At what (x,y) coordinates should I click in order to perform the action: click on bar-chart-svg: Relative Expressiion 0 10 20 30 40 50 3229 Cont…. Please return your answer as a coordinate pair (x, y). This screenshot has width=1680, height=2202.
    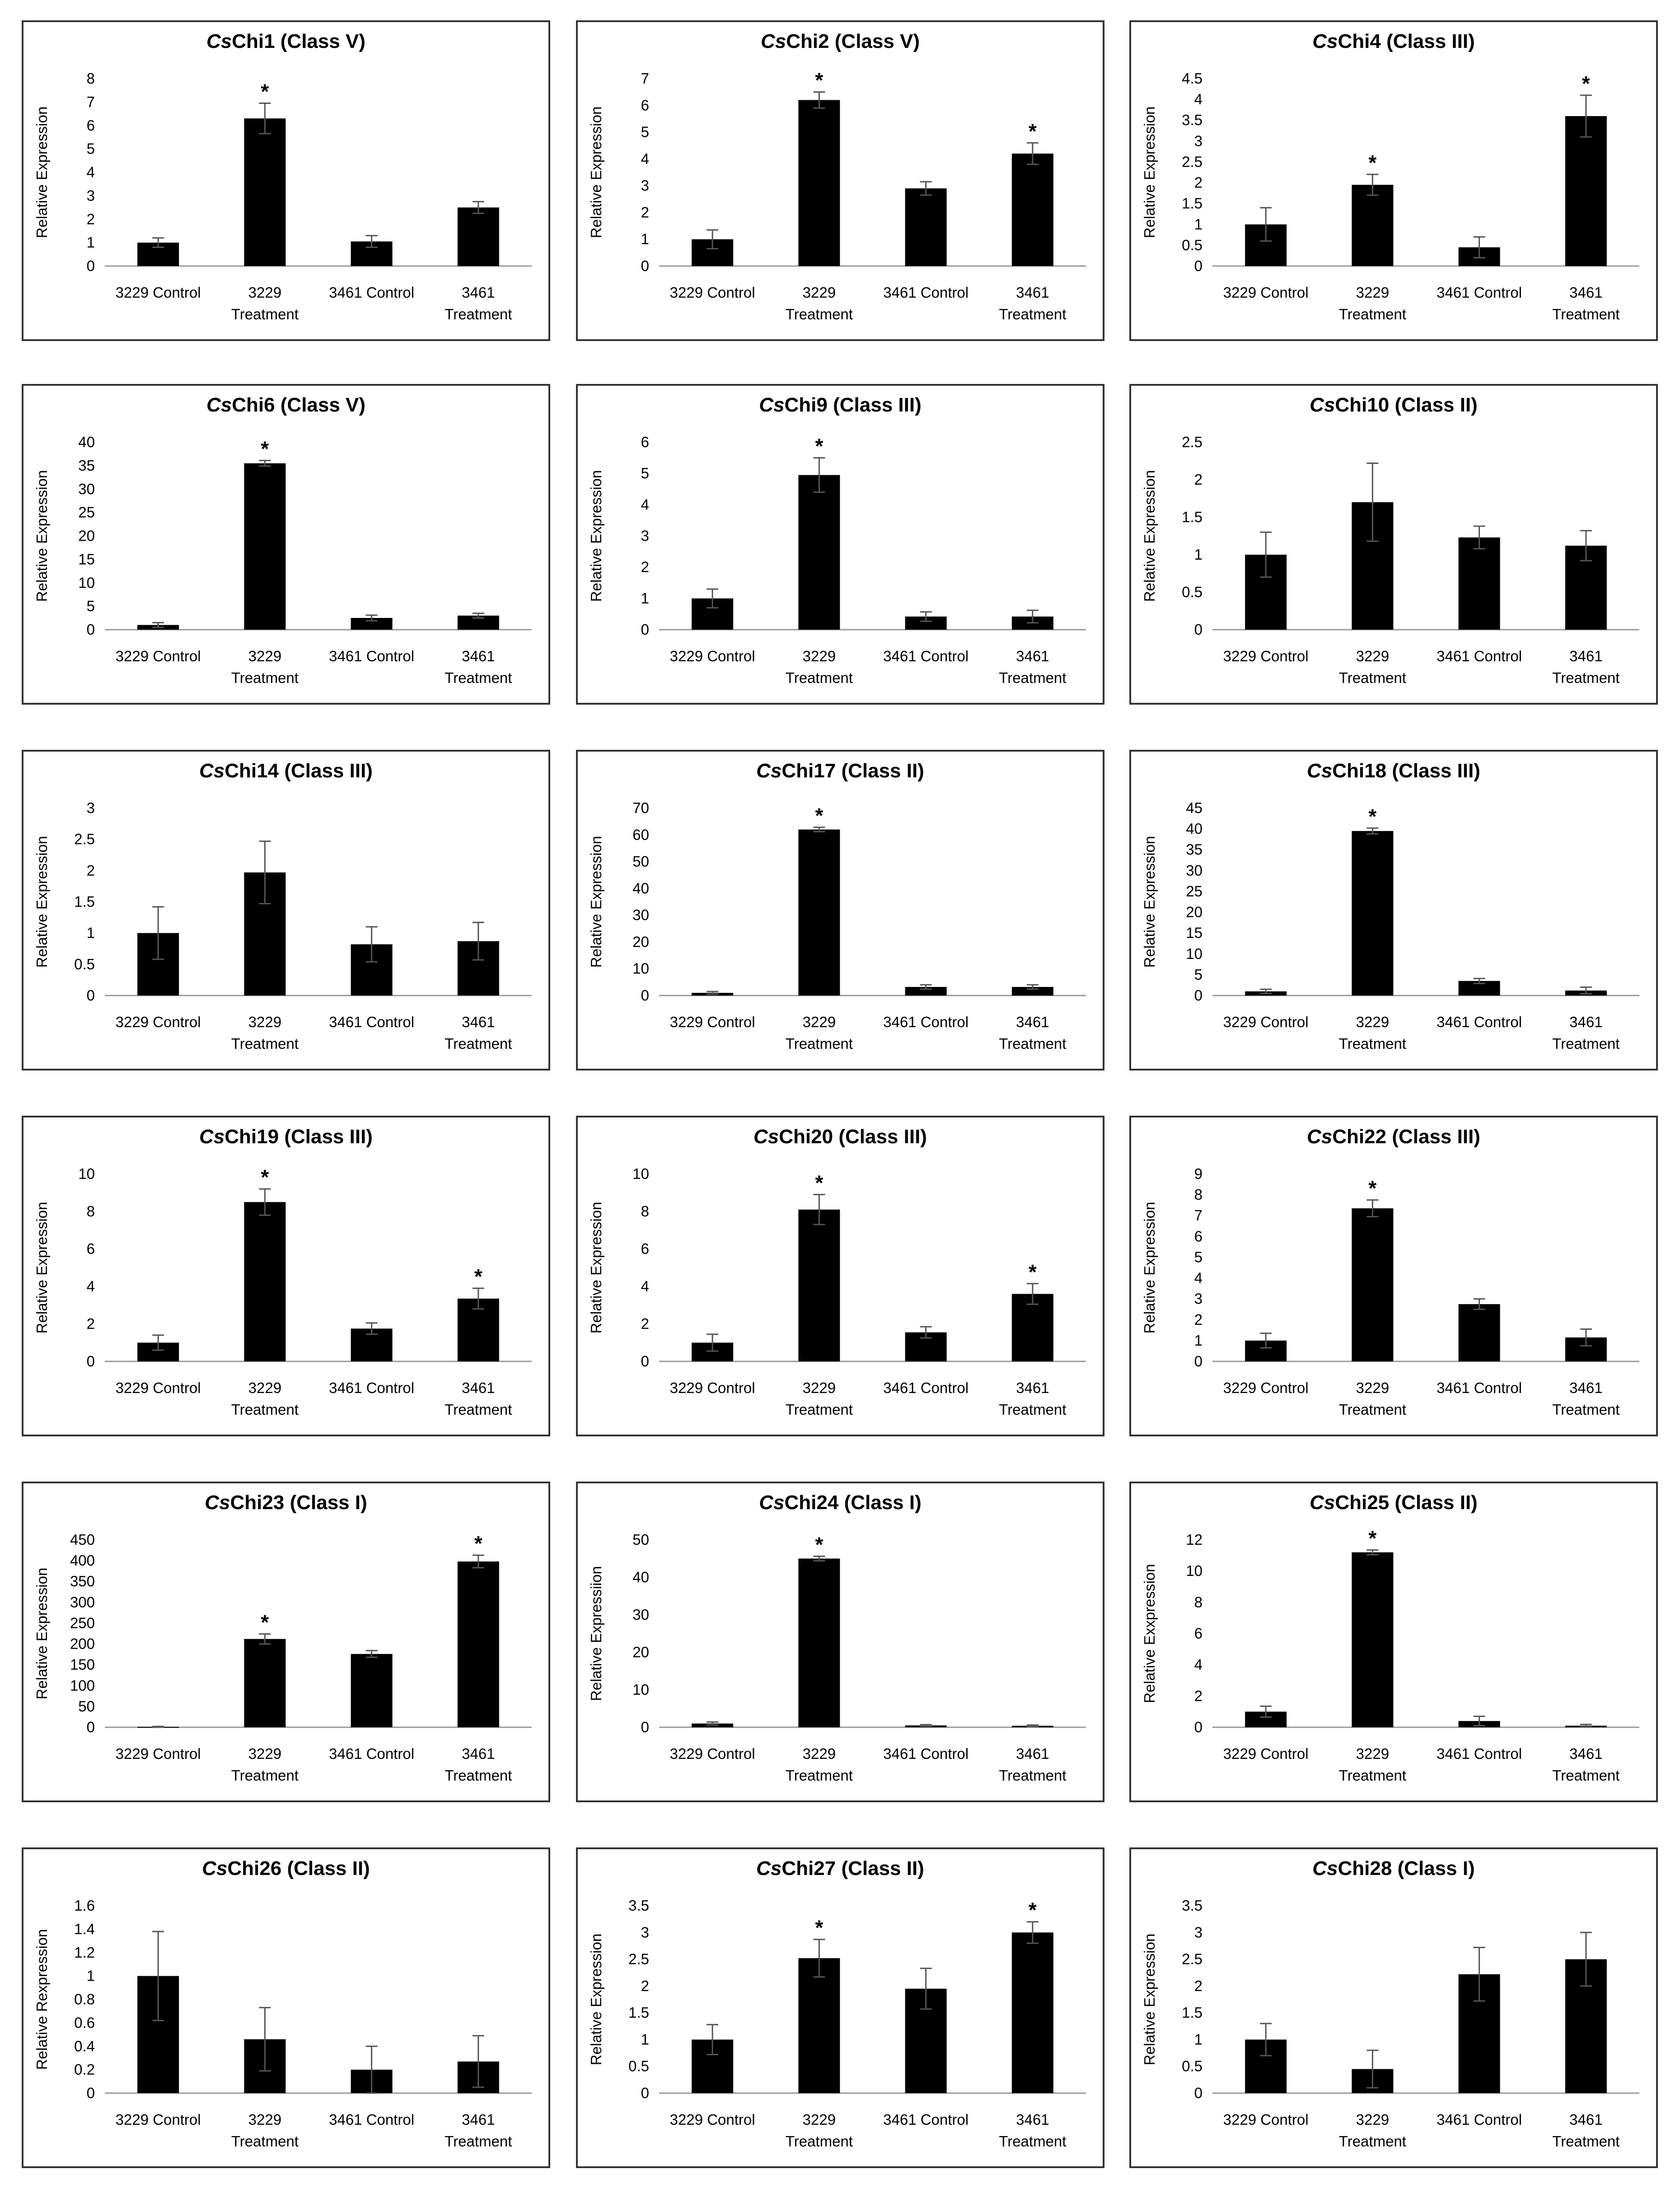
    Looking at the image, I should click on (837, 1657).